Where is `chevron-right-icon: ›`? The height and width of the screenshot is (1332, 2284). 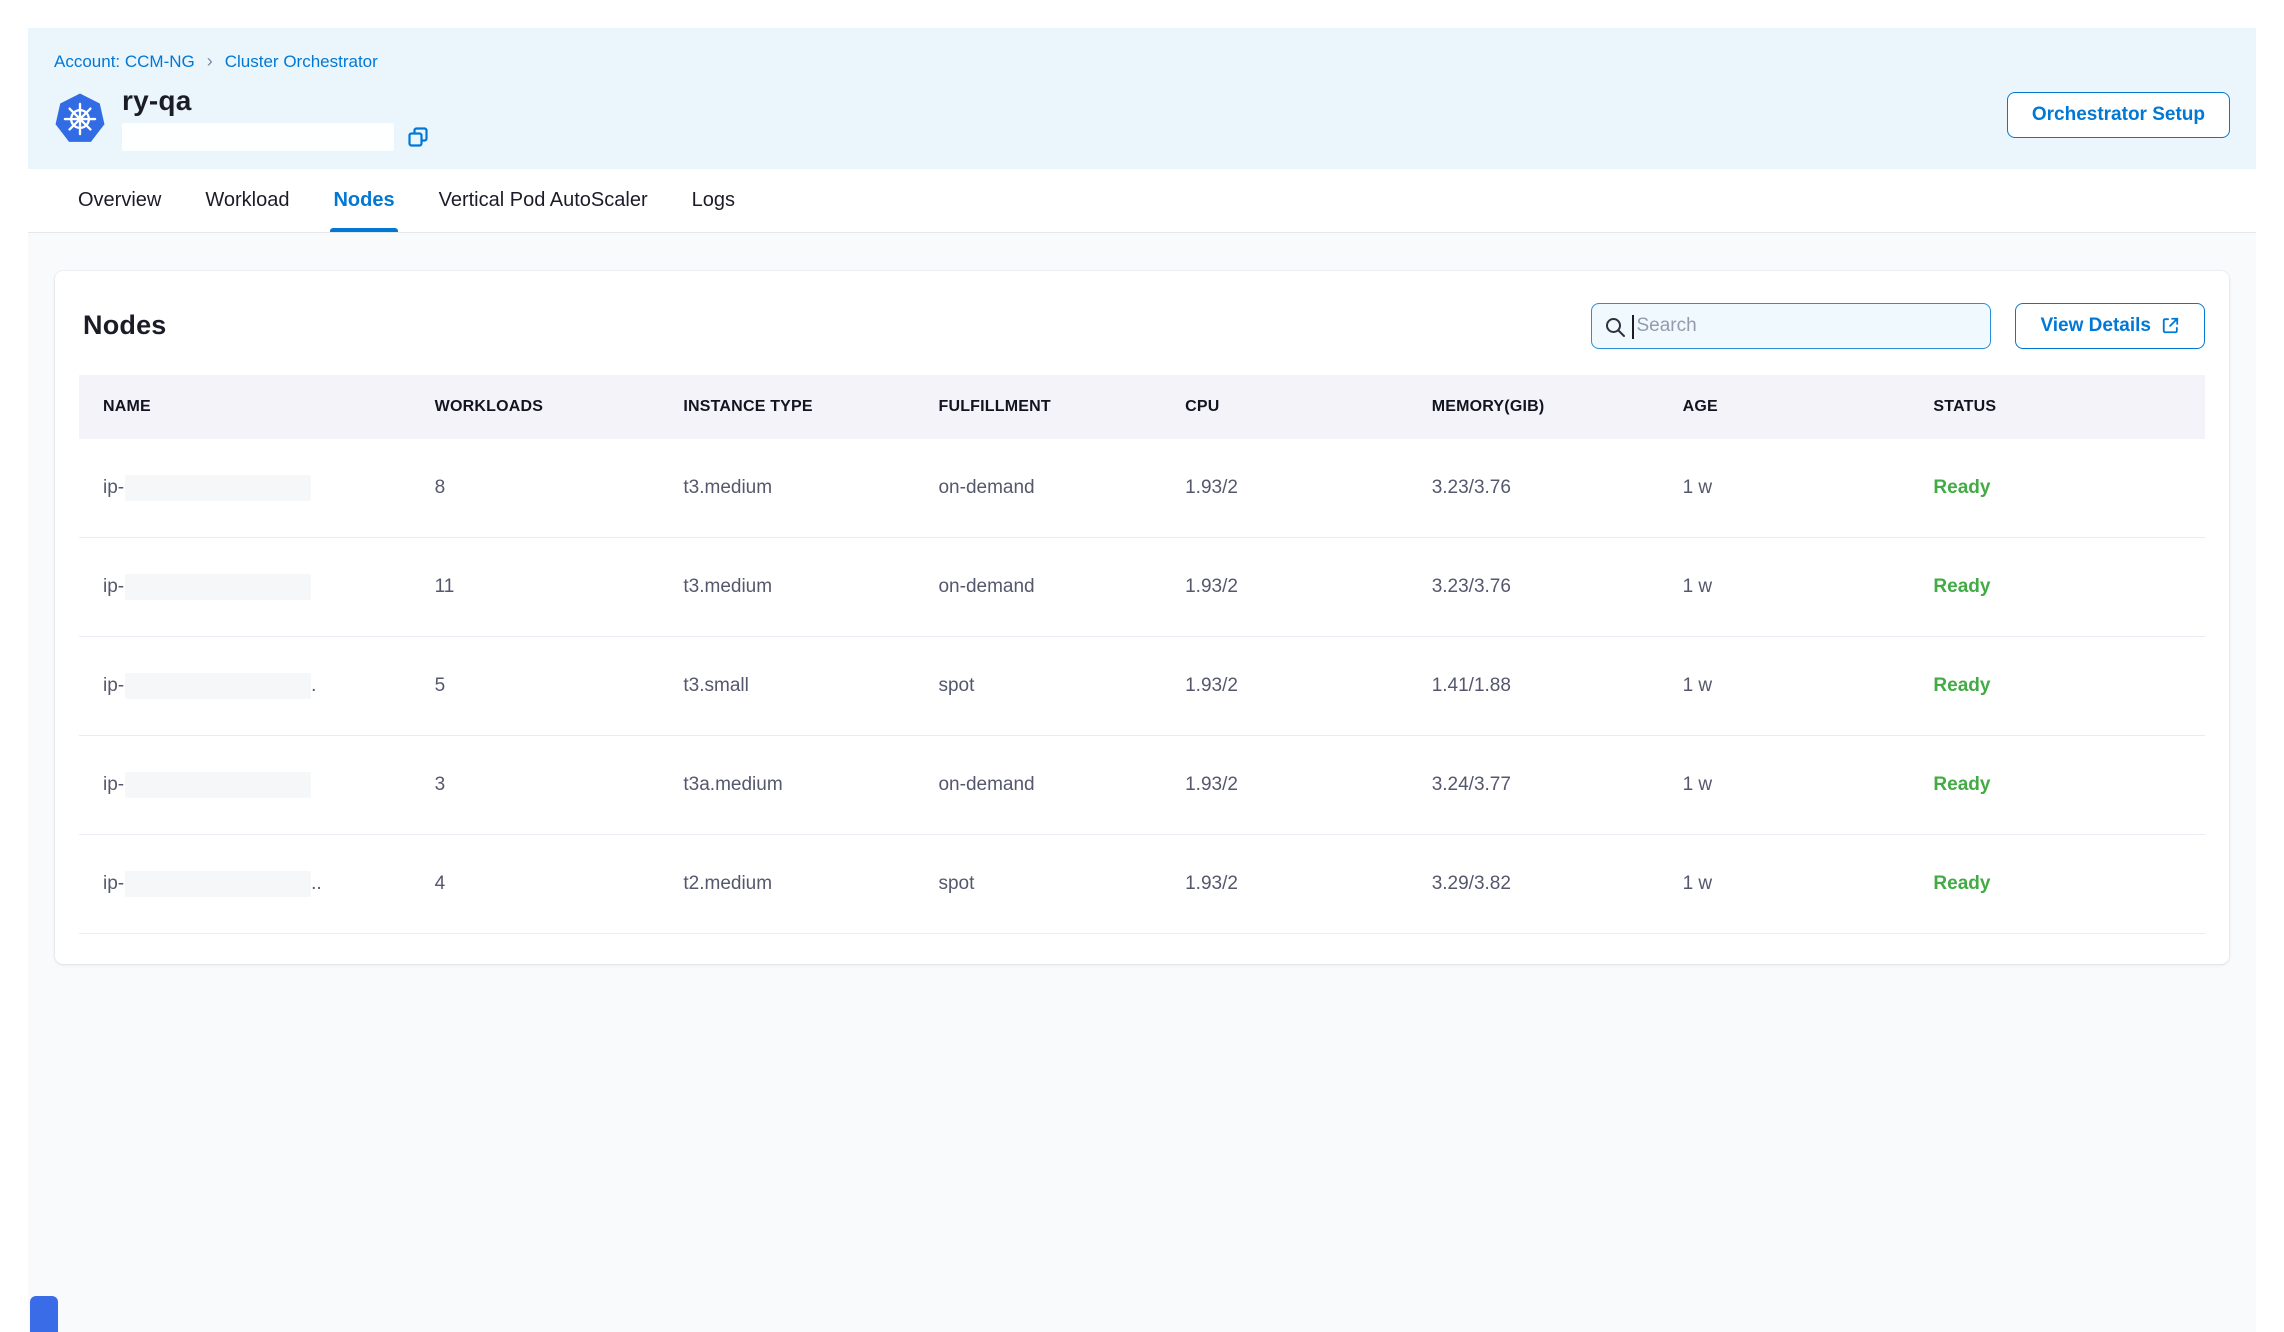
chevron-right-icon: › is located at coordinates (209, 61).